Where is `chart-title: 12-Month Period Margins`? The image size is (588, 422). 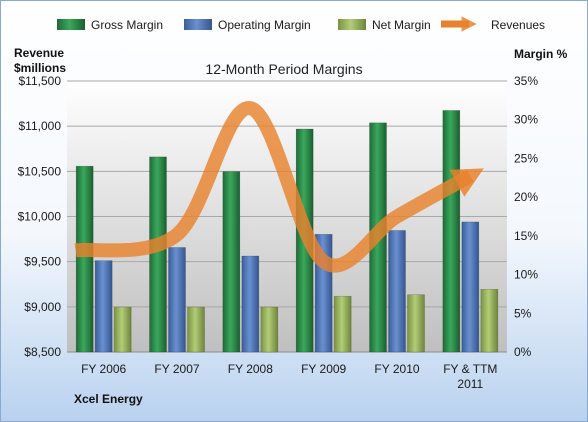
chart-title: 12-Month Period Margins is located at coordinates (283, 69).